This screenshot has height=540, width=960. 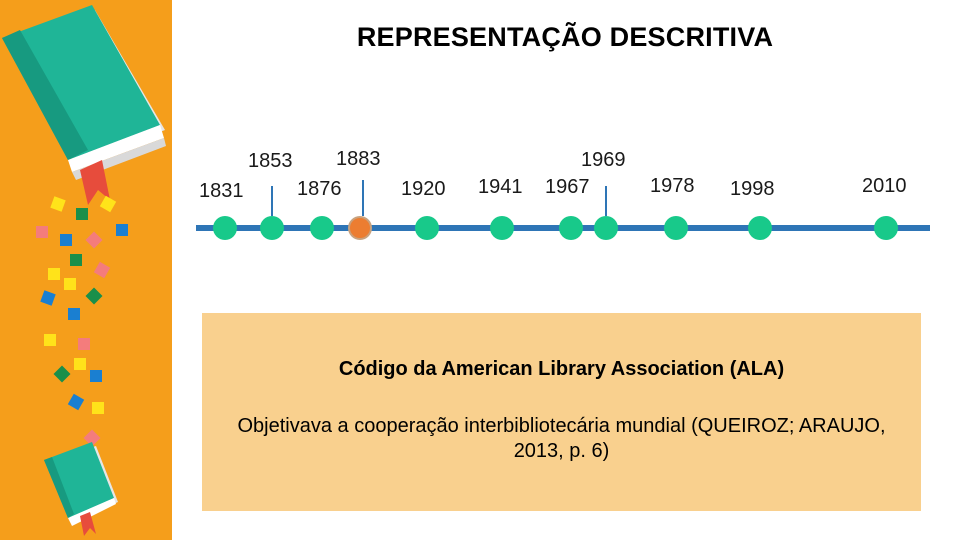 I want to click on timeline-dot-2010, so click(x=886, y=228).